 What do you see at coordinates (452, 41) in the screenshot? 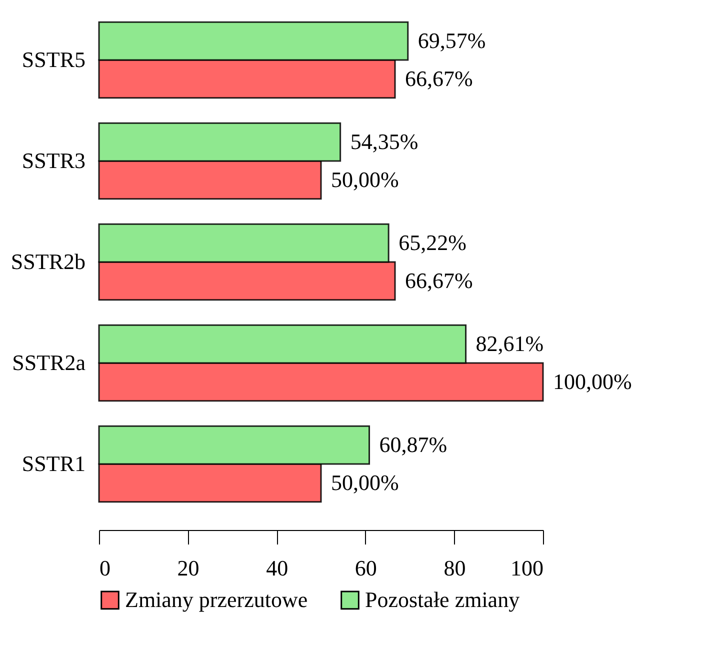
I see `data-label: 69,57%` at bounding box center [452, 41].